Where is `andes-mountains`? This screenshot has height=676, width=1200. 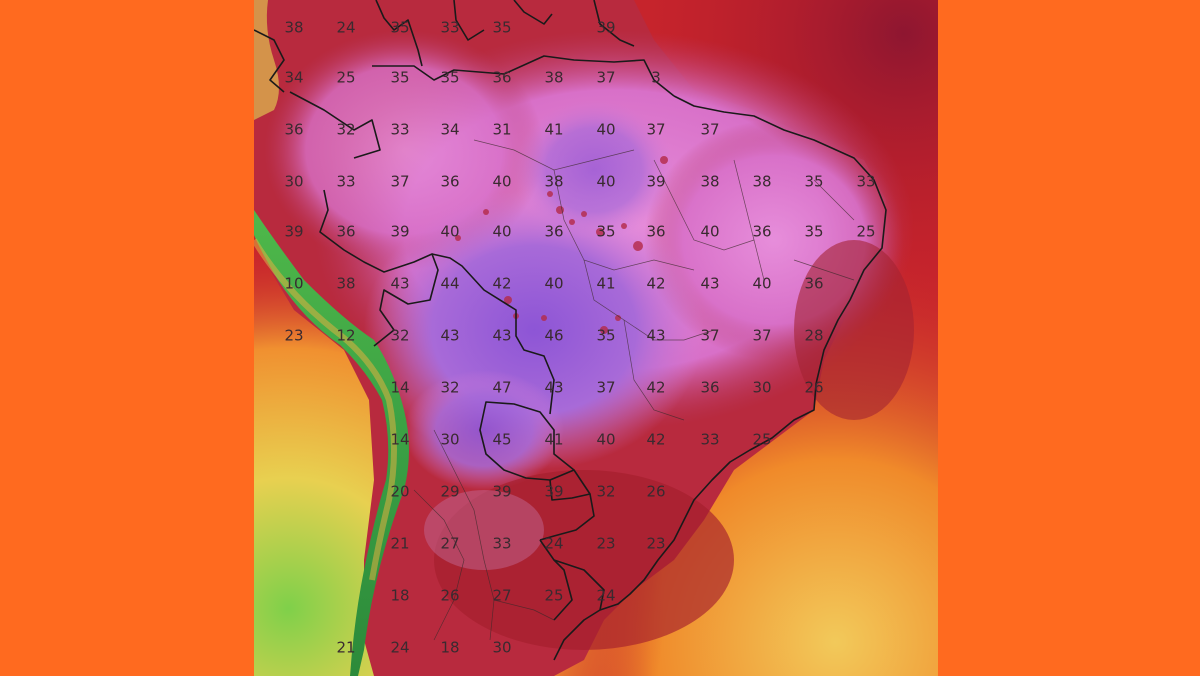
andes-mountains is located at coordinates (331, 443).